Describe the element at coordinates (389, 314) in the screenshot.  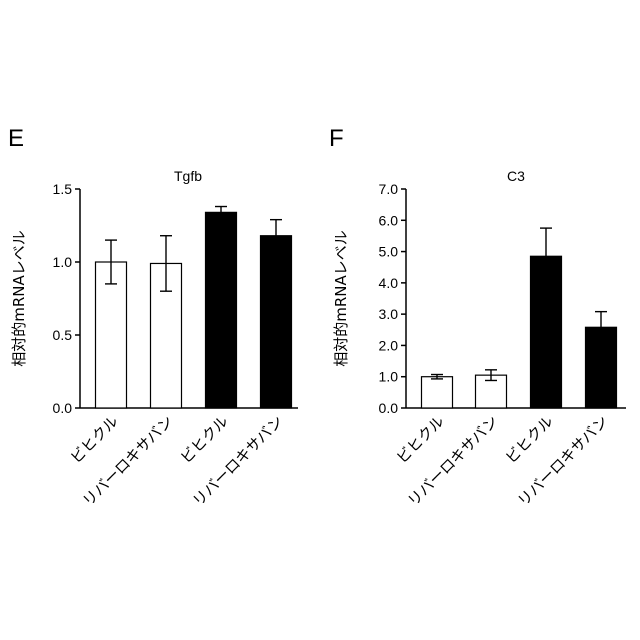
I see `panel-f-y-tick-label: 3.0` at that location.